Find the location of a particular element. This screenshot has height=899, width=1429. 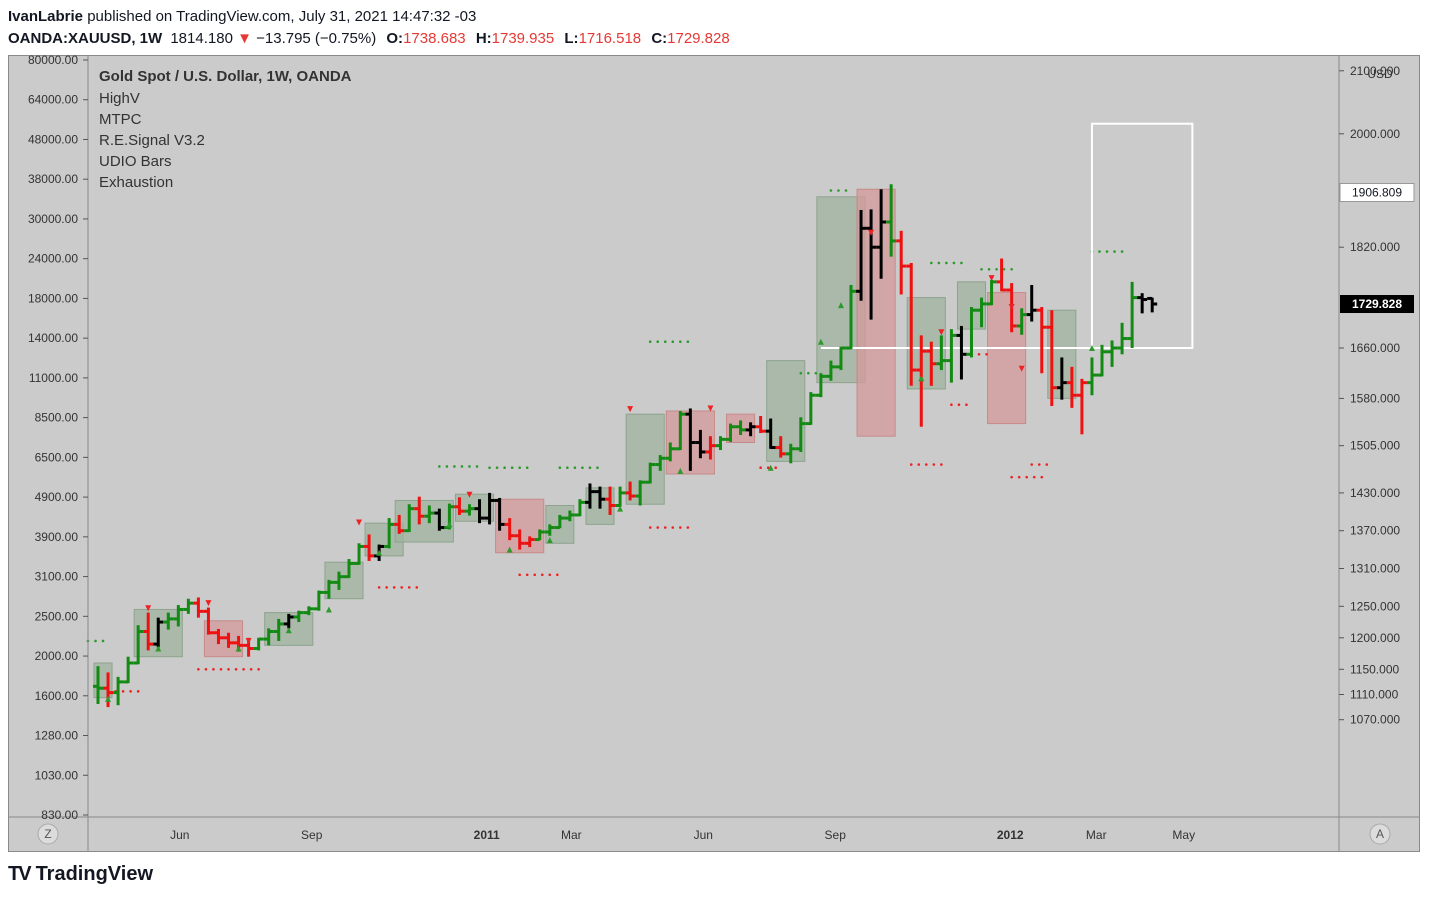

highlight-annotation is located at coordinates (1007, 235).